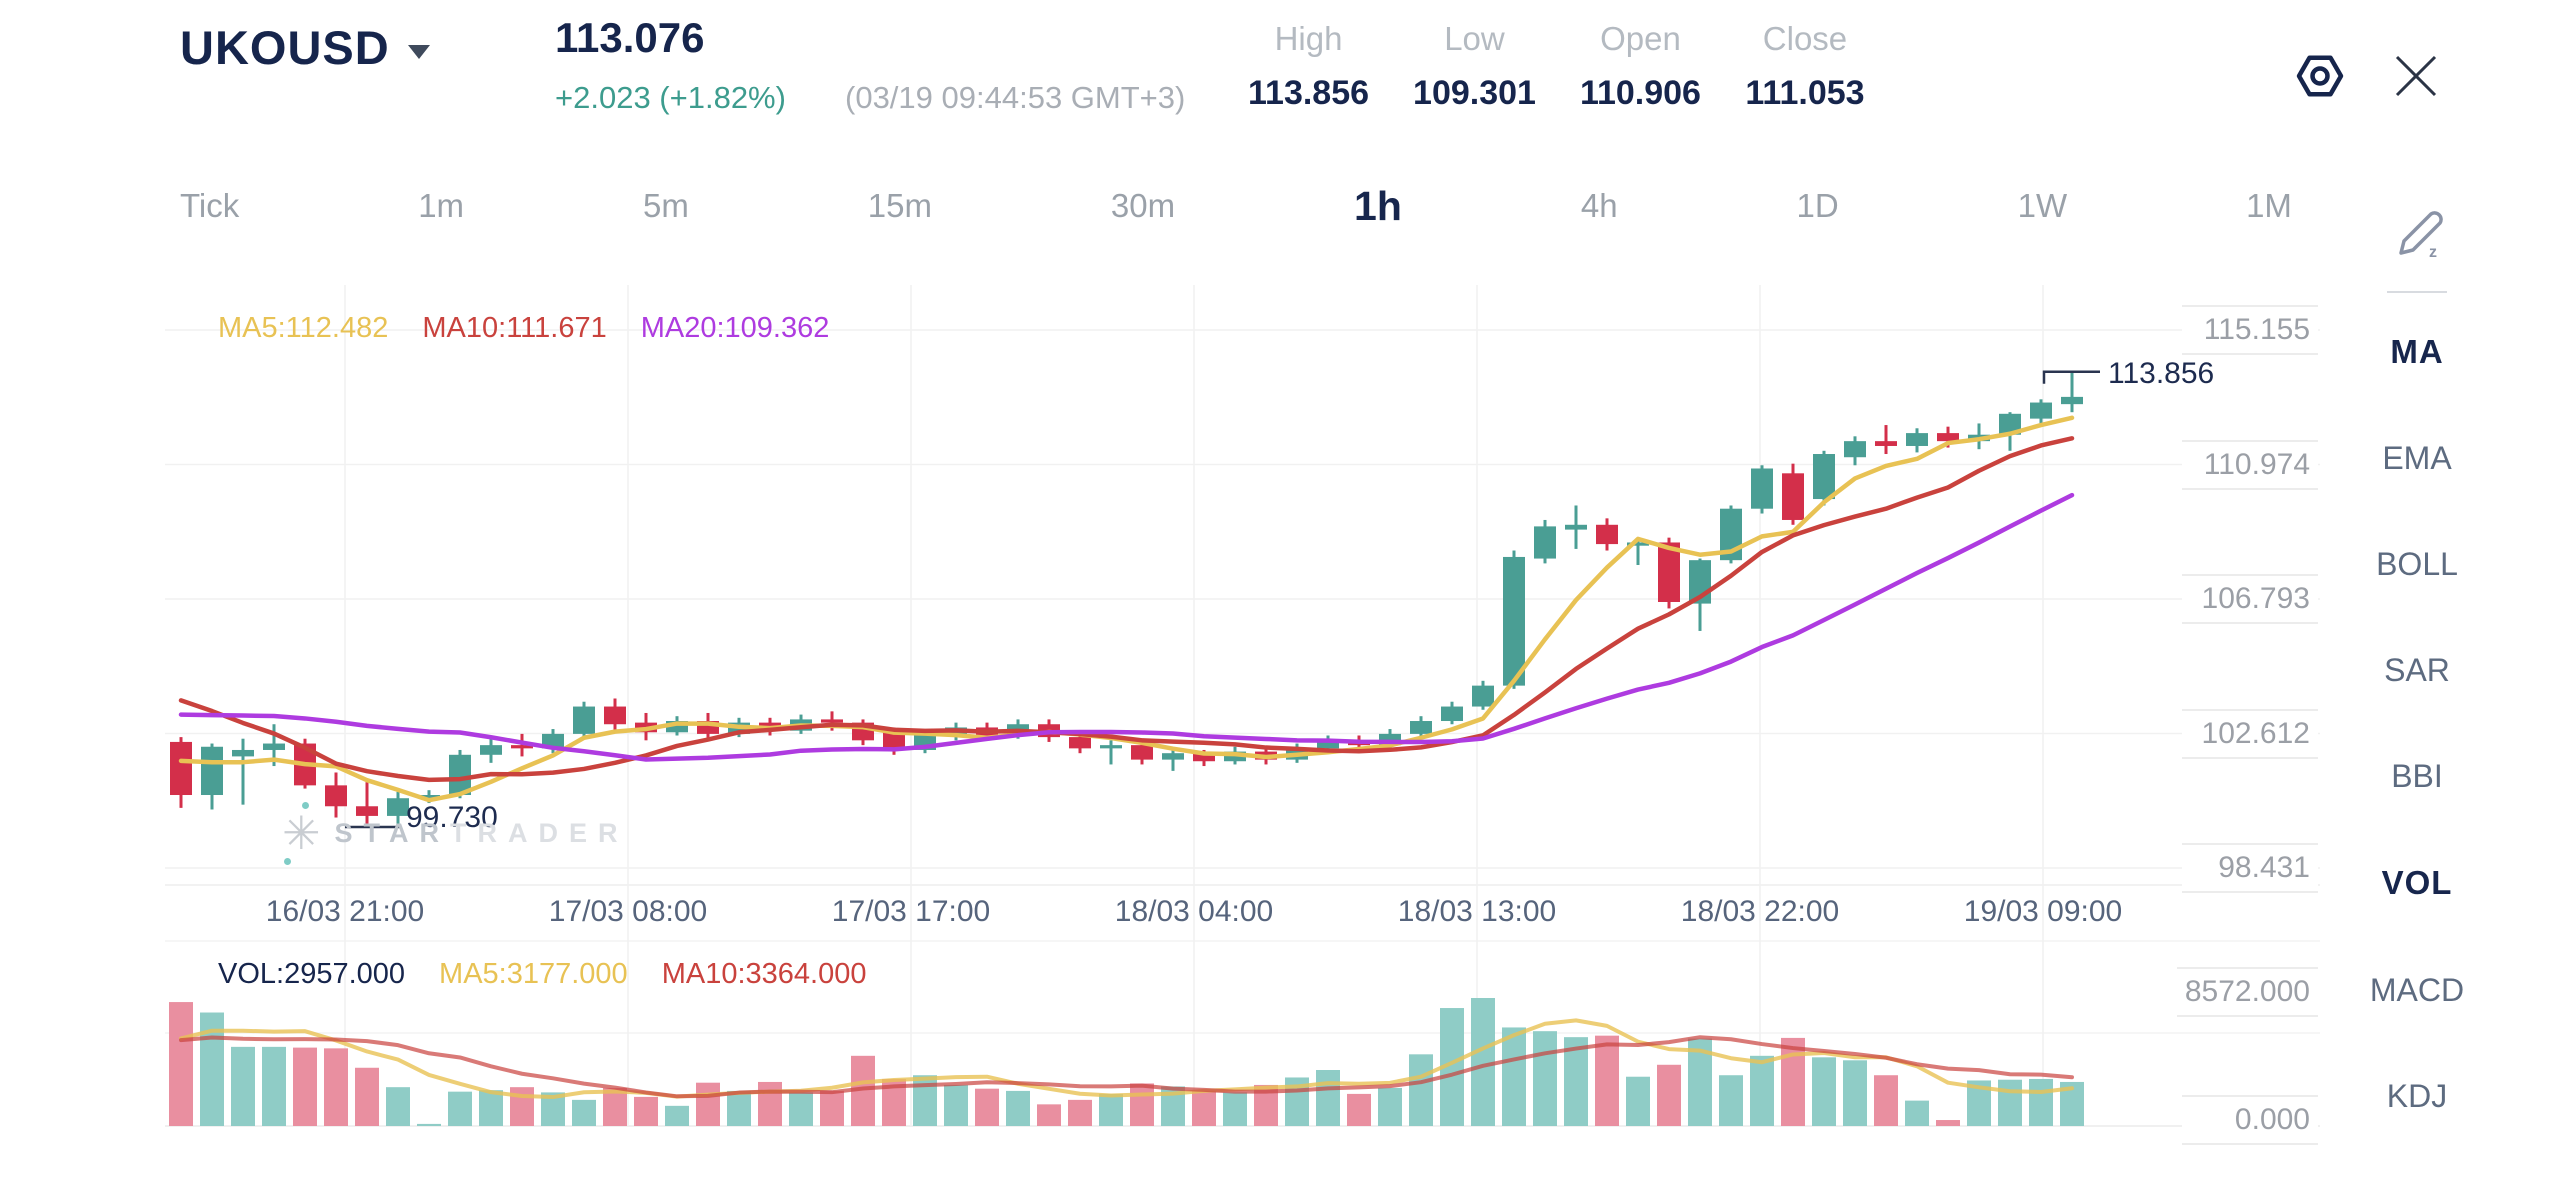  What do you see at coordinates (2247, 992) in the screenshot?
I see `y-axis-volume-label: 8572.000` at bounding box center [2247, 992].